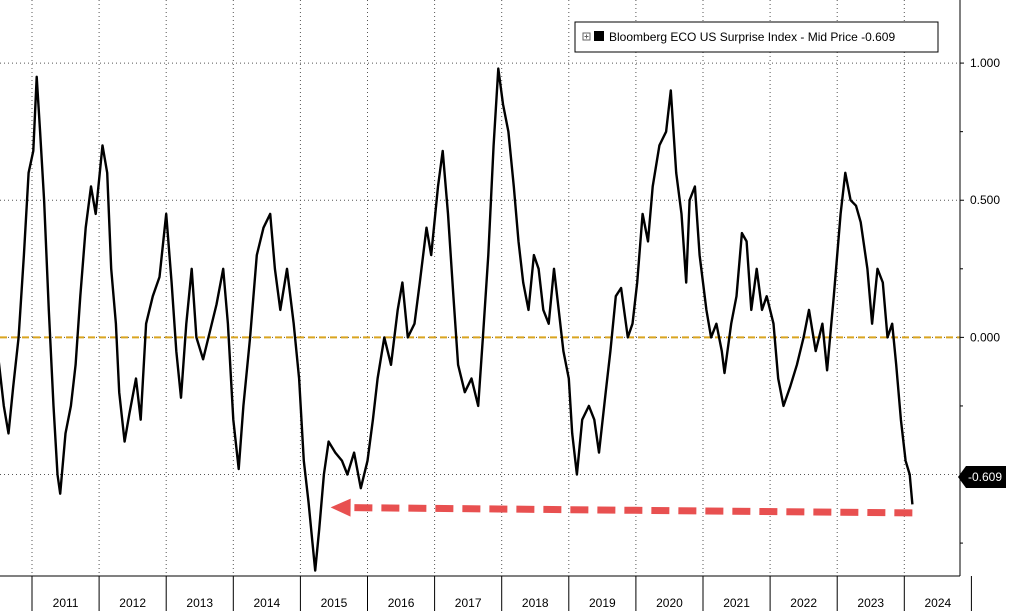 The image size is (1009, 611). I want to click on last-value-badge-shape, so click(982, 477).